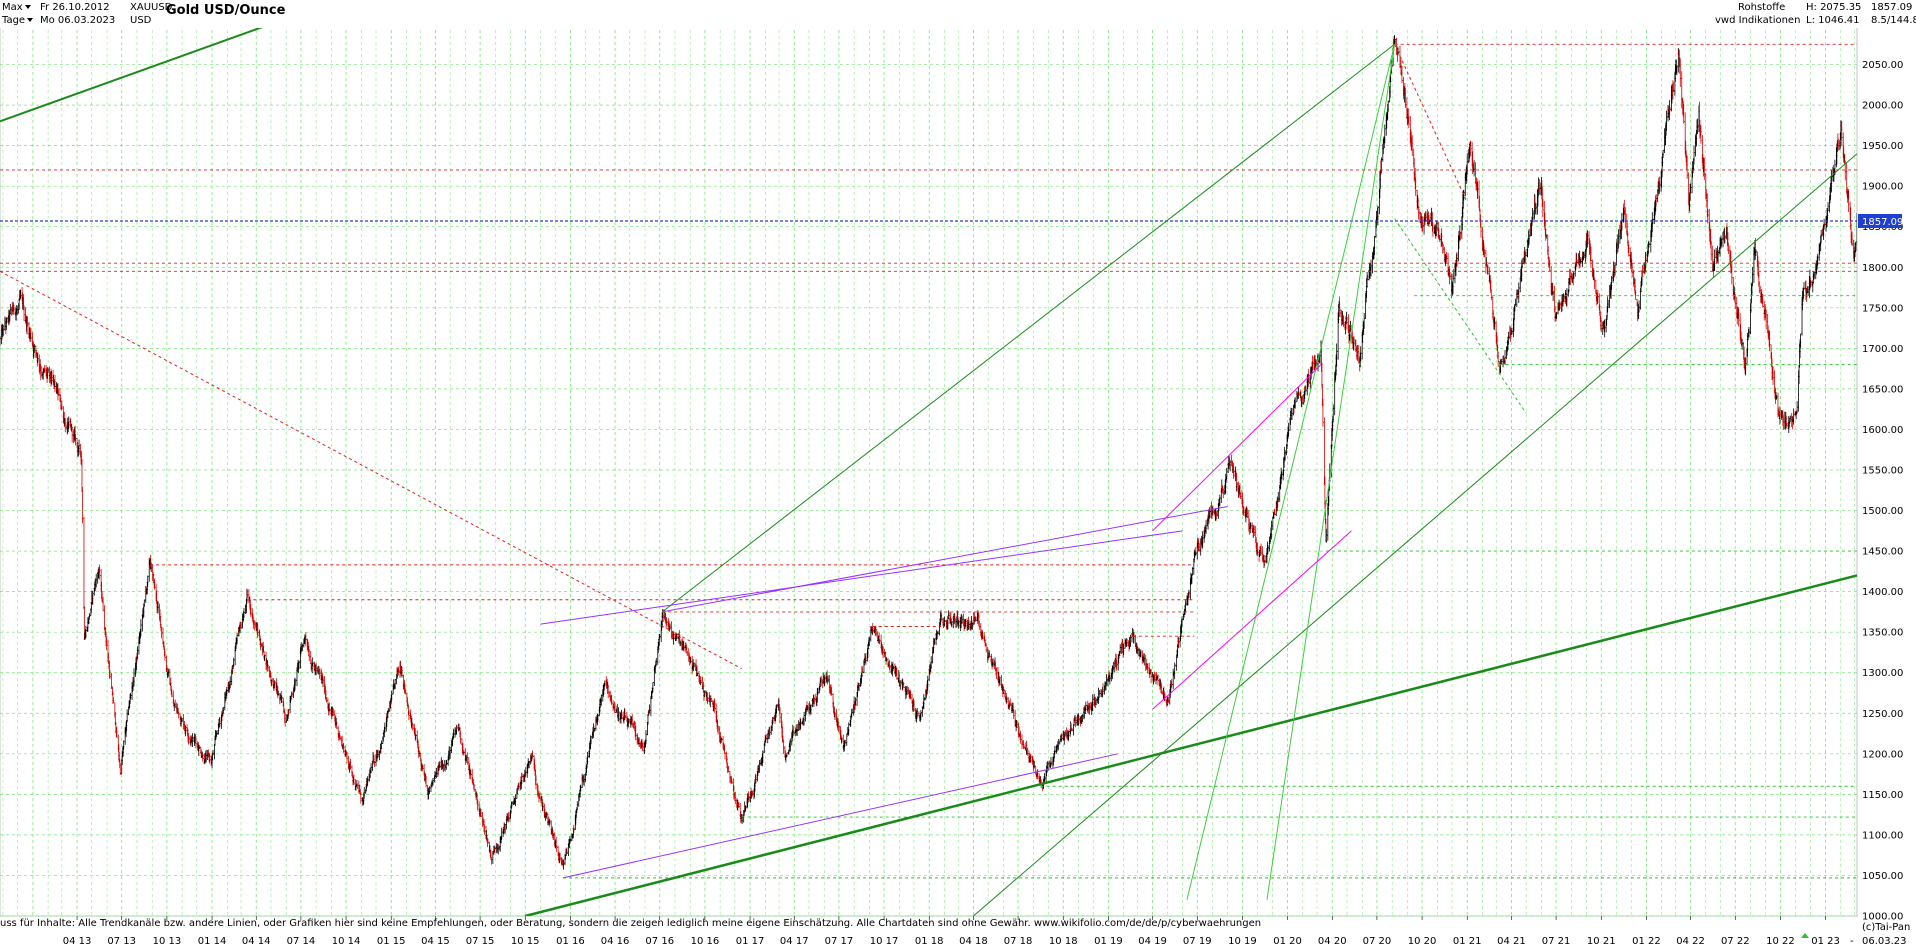  What do you see at coordinates (1882, 714) in the screenshot?
I see `y-tick-label: 1250.00` at bounding box center [1882, 714].